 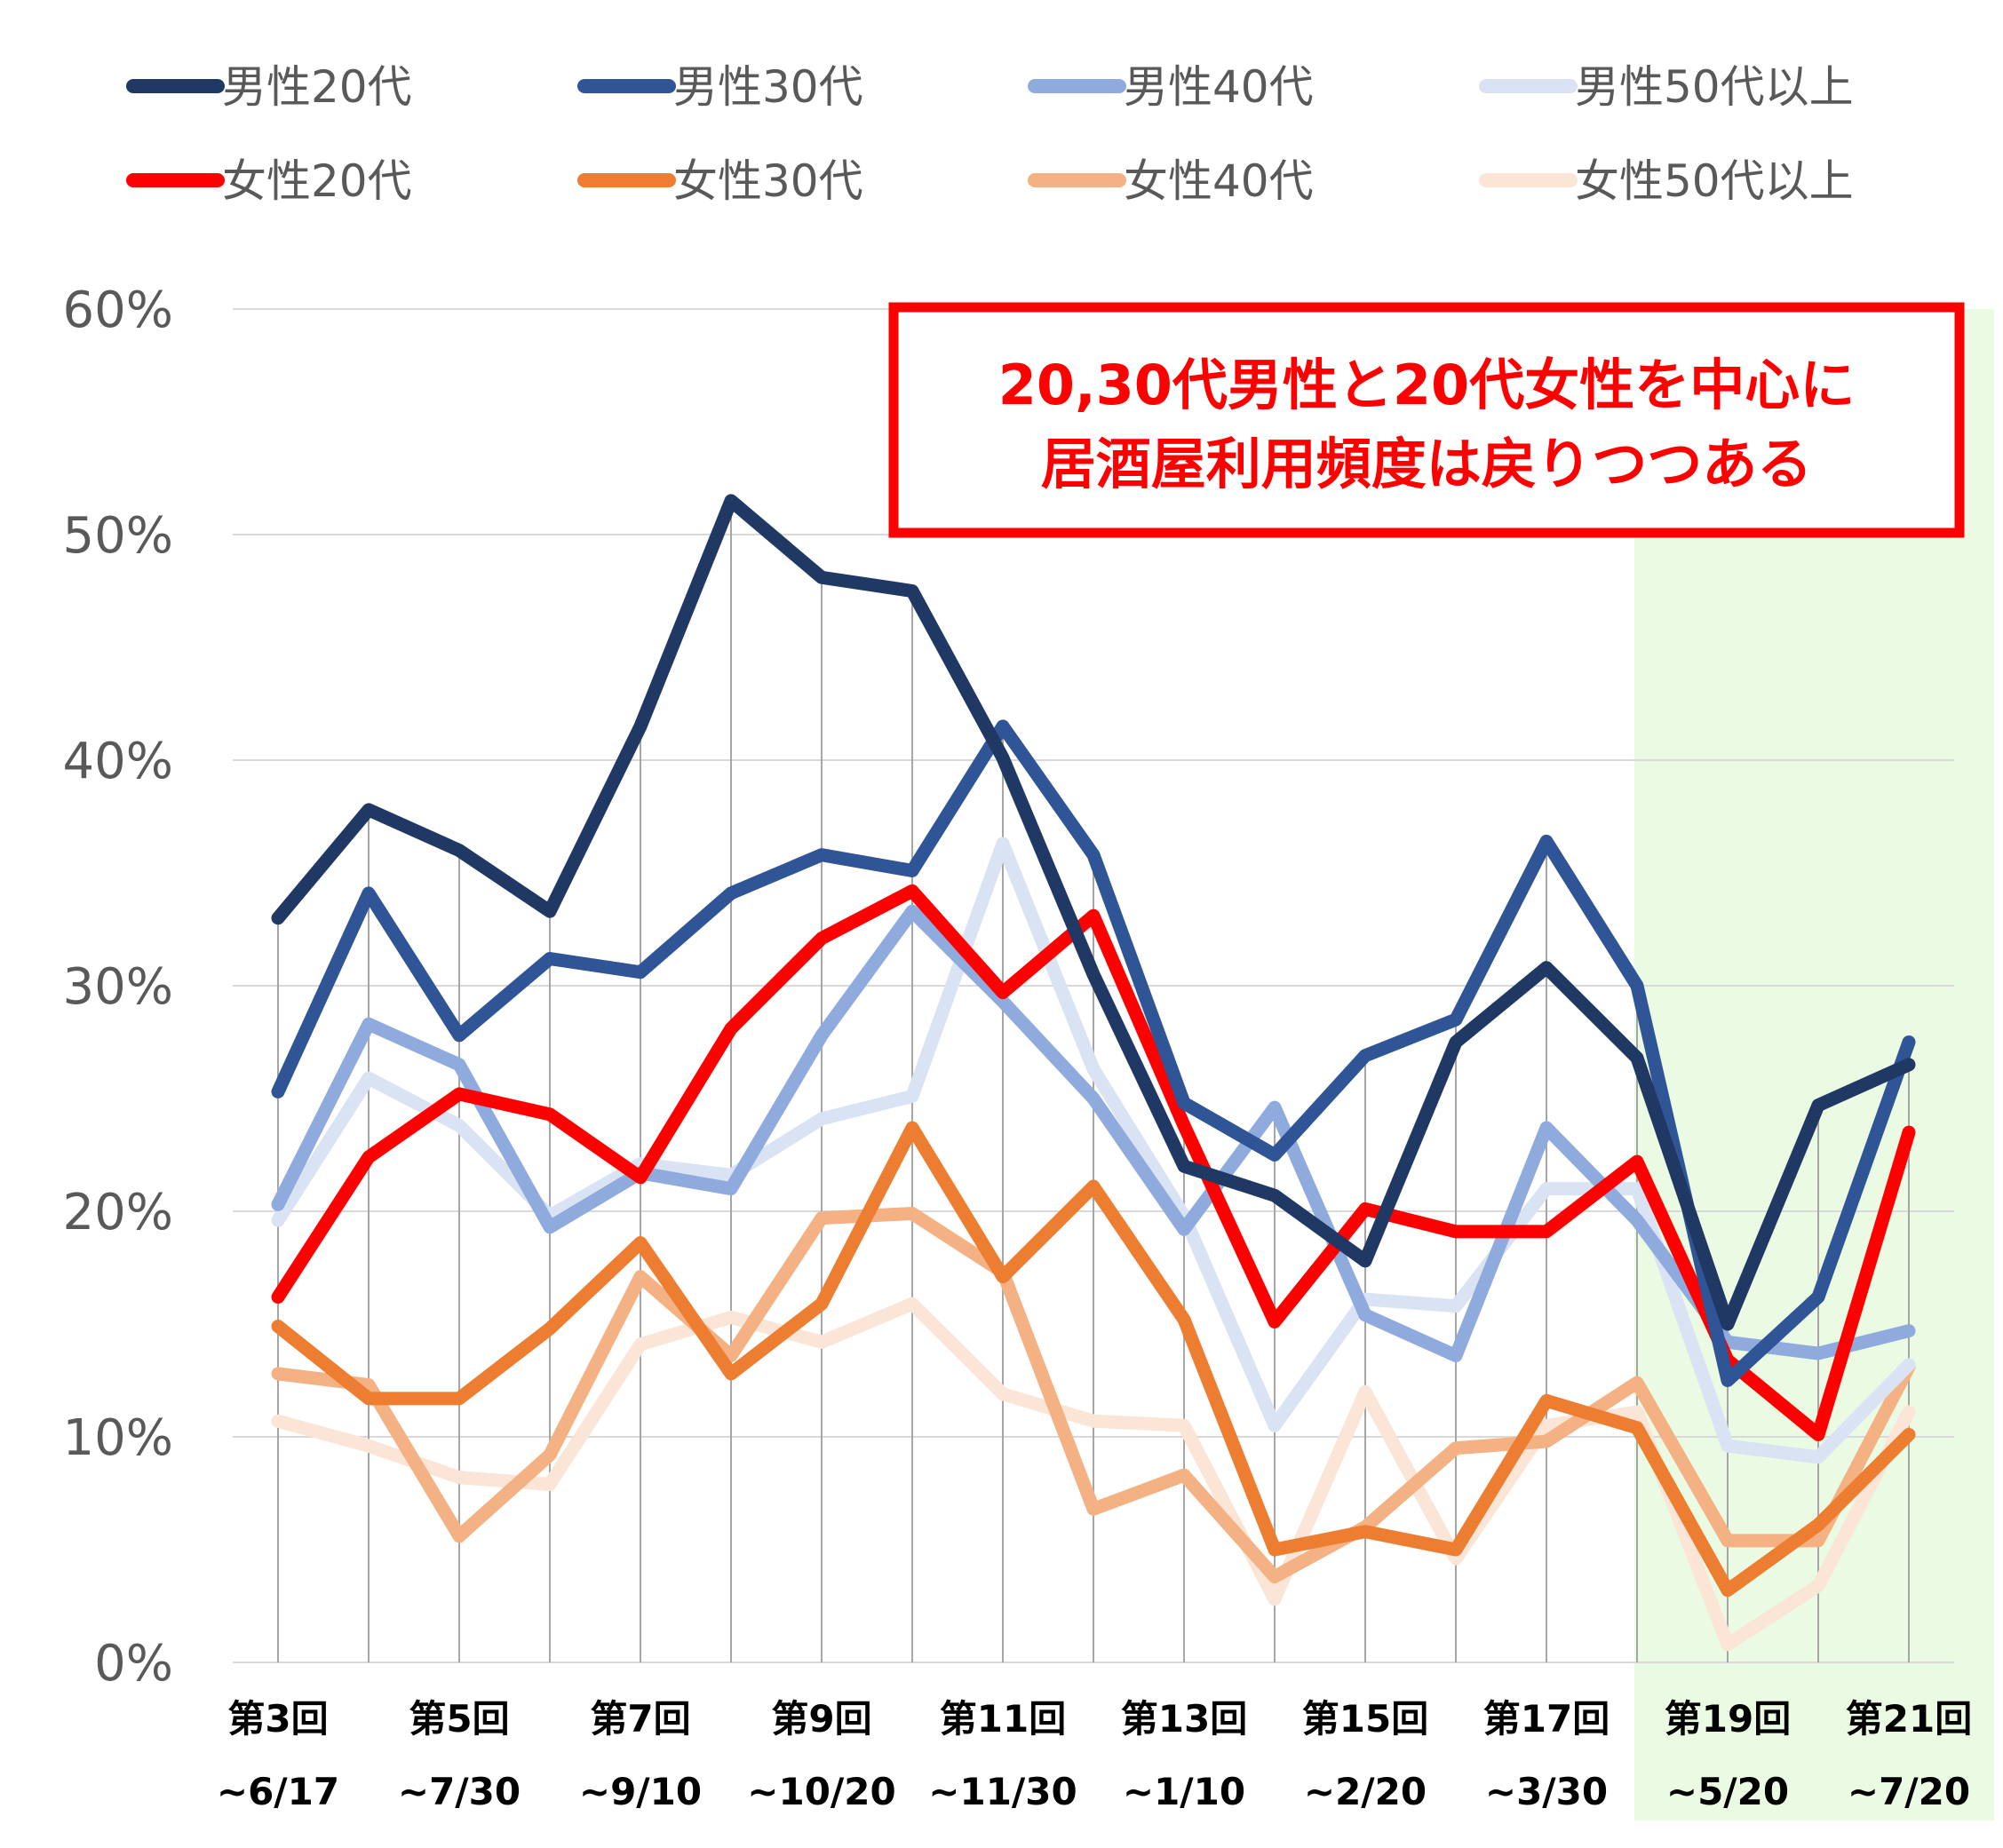 I want to click on y-tick-label: 50%, so click(x=118, y=536).